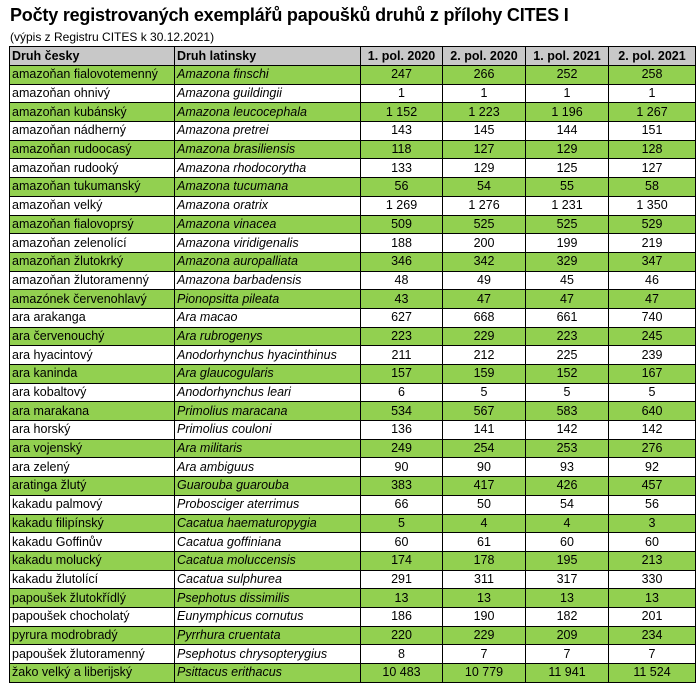  What do you see at coordinates (401, 75) in the screenshot?
I see `h1-2020-cell: 247` at bounding box center [401, 75].